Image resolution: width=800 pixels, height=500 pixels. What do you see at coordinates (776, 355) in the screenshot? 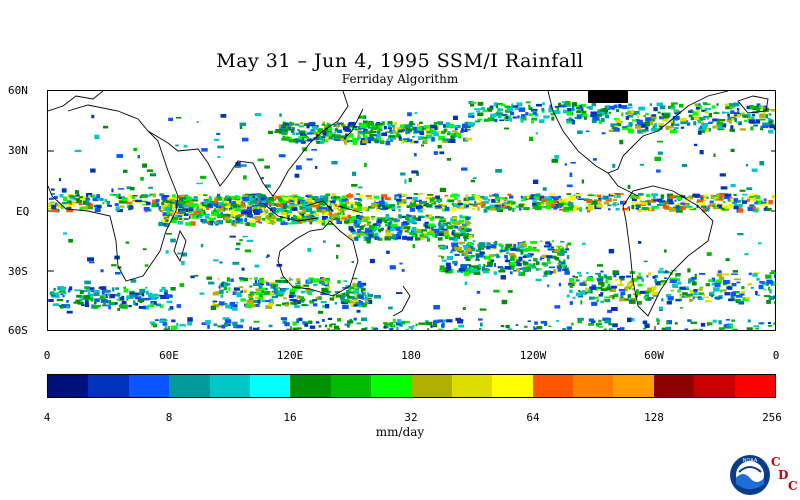
I see `lon-label-0-end: 0` at bounding box center [776, 355].